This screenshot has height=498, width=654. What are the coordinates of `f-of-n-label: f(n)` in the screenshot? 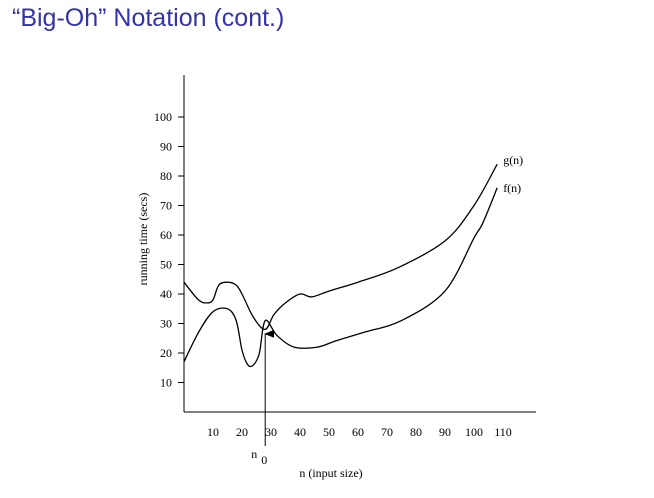 It's located at (512, 188).